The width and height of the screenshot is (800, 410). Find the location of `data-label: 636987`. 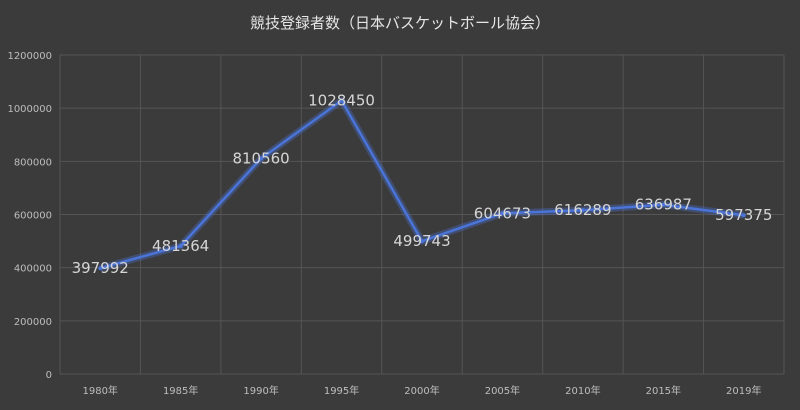

data-label: 636987 is located at coordinates (663, 205).